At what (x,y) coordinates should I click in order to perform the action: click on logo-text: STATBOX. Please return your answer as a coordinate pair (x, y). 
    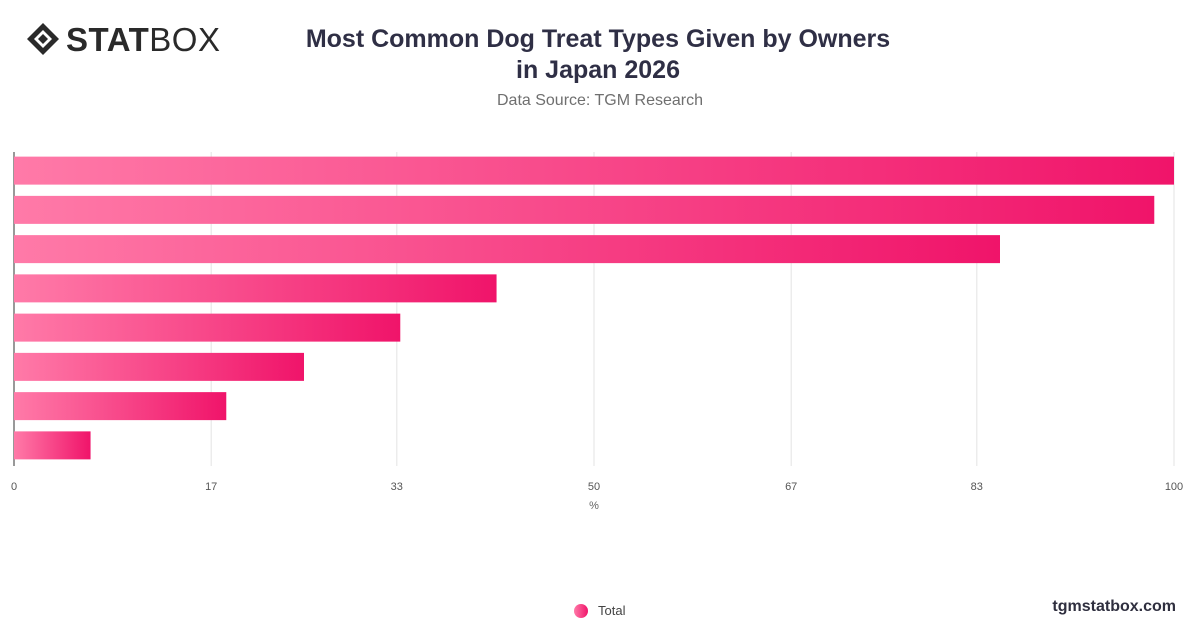
    Looking at the image, I should click on (143, 39).